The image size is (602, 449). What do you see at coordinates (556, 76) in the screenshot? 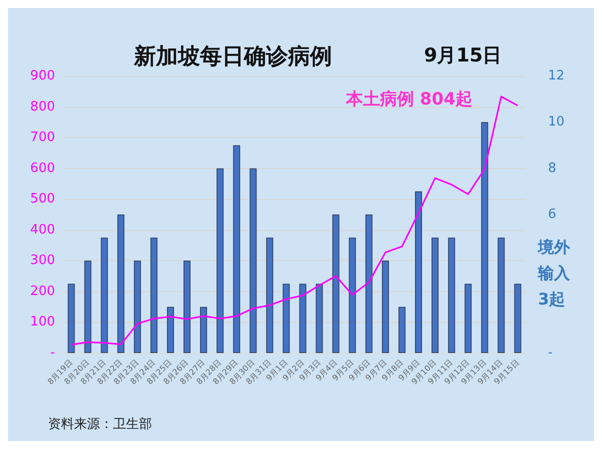
I see `y2-tick-label: 12` at bounding box center [556, 76].